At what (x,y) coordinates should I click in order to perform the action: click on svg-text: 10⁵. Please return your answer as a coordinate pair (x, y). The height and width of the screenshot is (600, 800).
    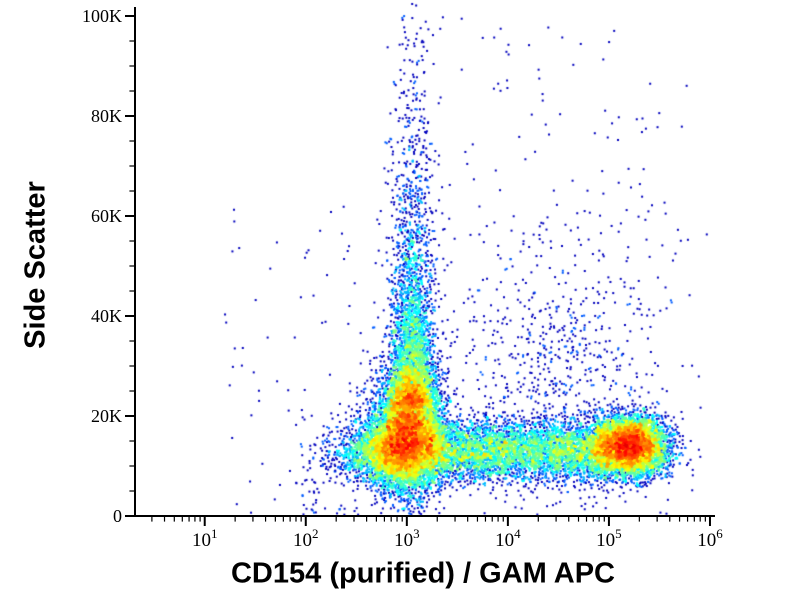
    Looking at the image, I should click on (609, 538).